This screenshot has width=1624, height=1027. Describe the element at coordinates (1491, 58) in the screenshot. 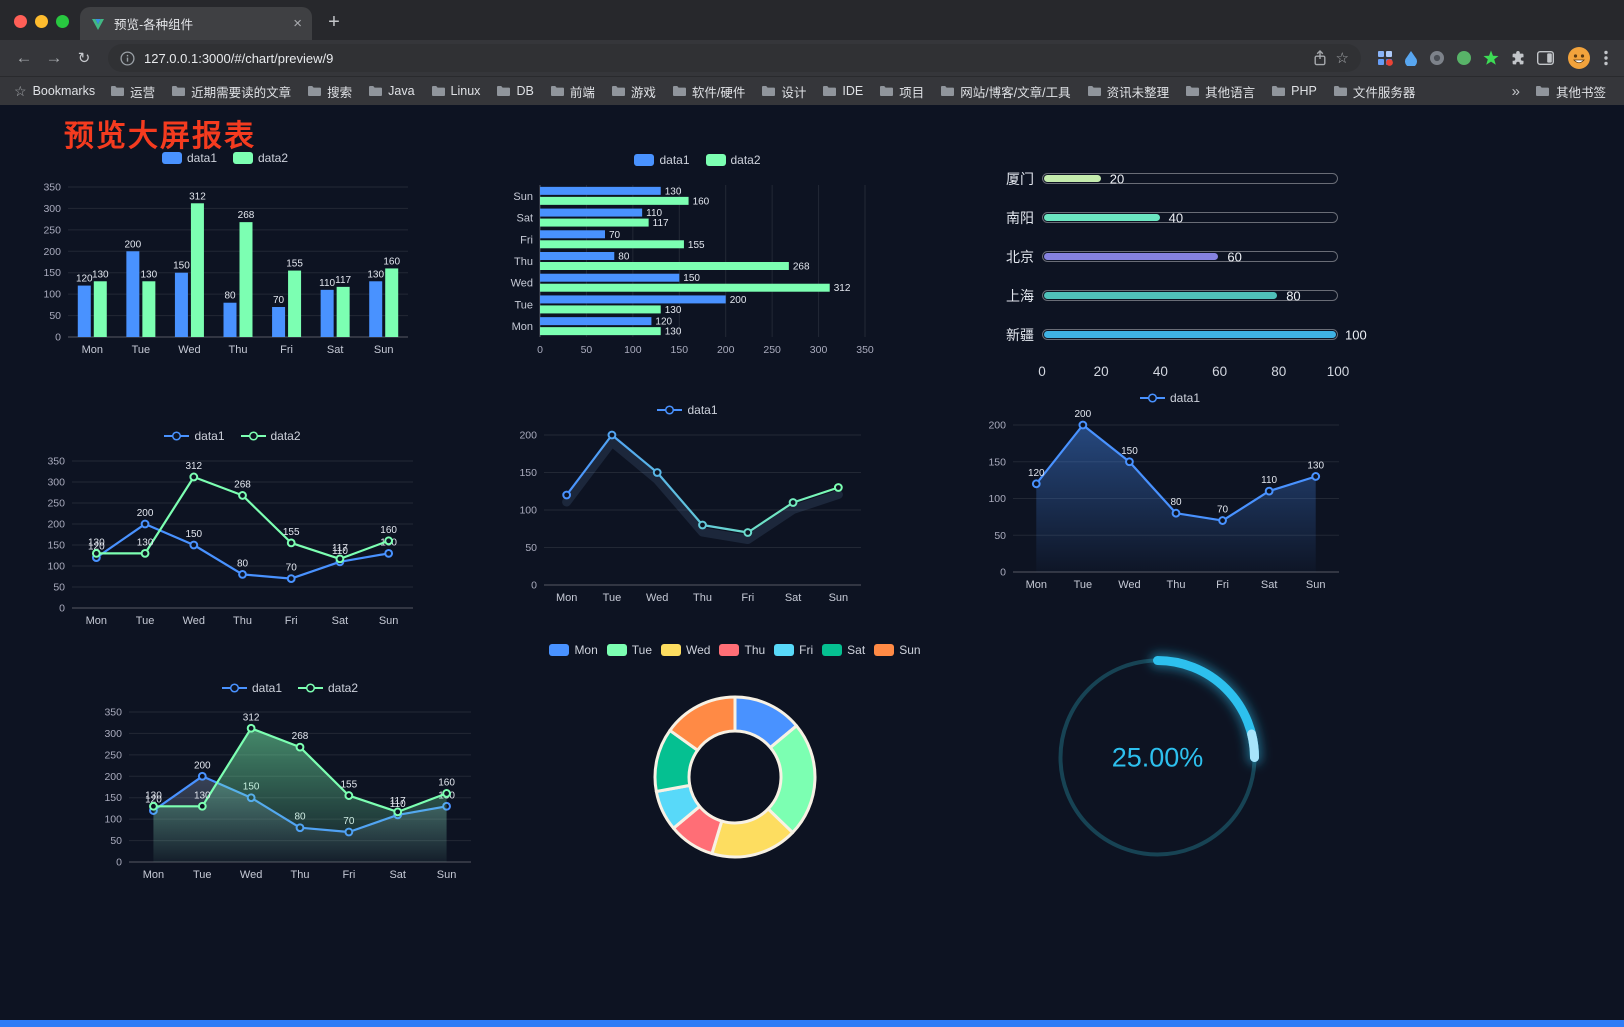

I see `extension-green-star-icon` at that location.